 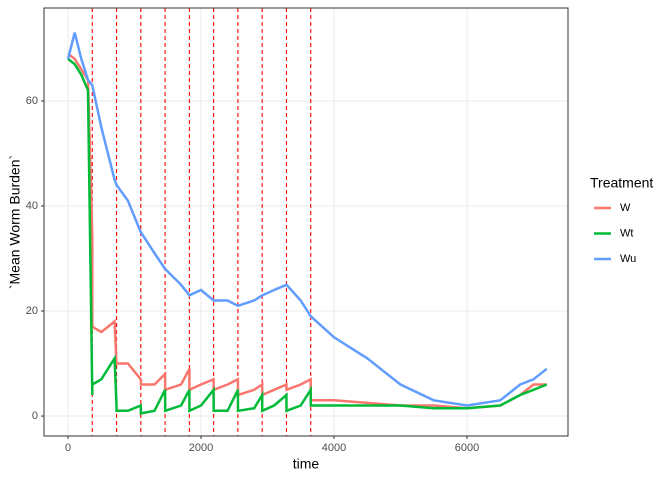 What do you see at coordinates (625, 208) in the screenshot?
I see `legend-label: W` at bounding box center [625, 208].